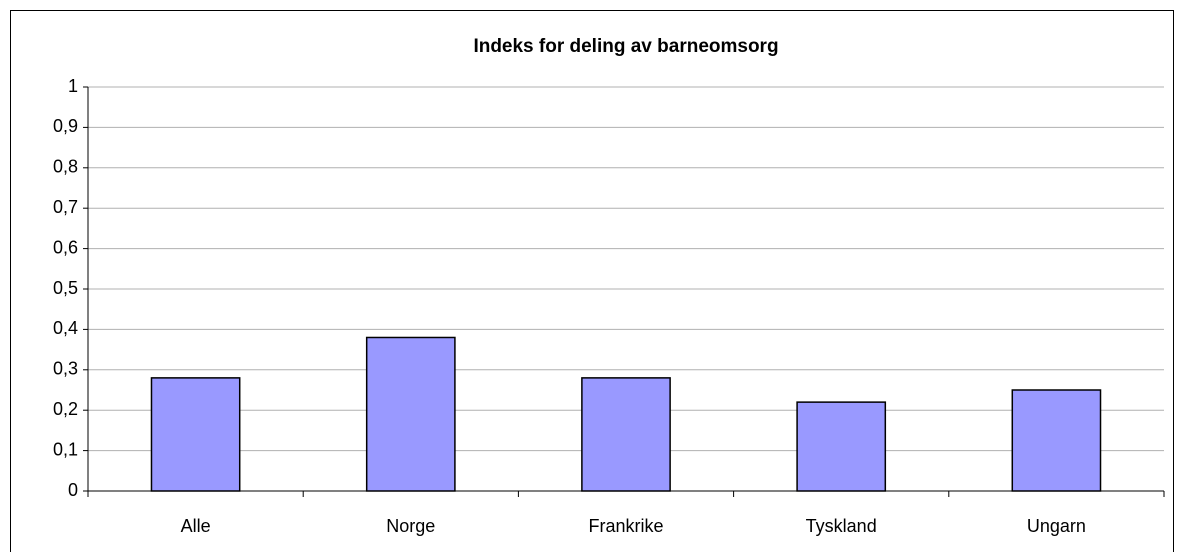  I want to click on x-tick-label: Tyskland, so click(841, 526).